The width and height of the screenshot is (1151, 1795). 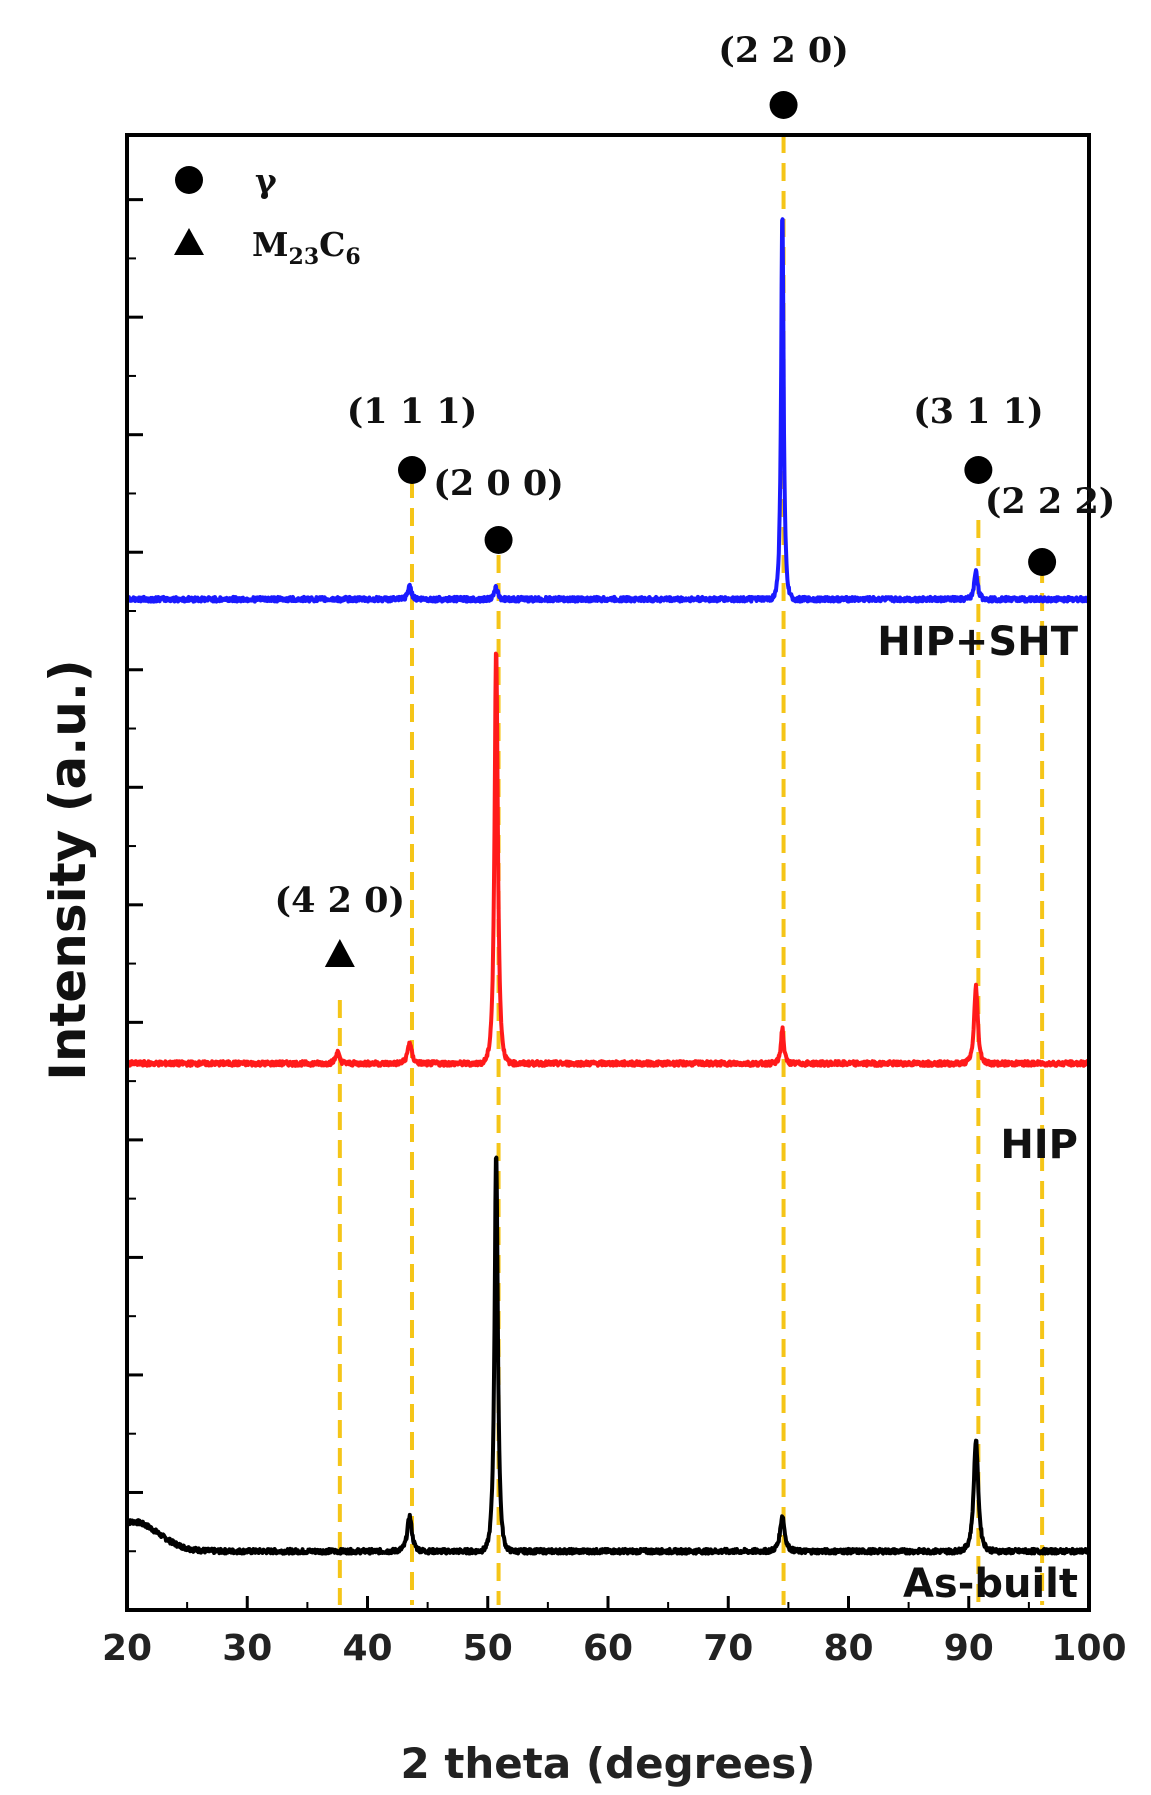 I want to click on peak-label: (2 2 0), so click(x=783, y=50).